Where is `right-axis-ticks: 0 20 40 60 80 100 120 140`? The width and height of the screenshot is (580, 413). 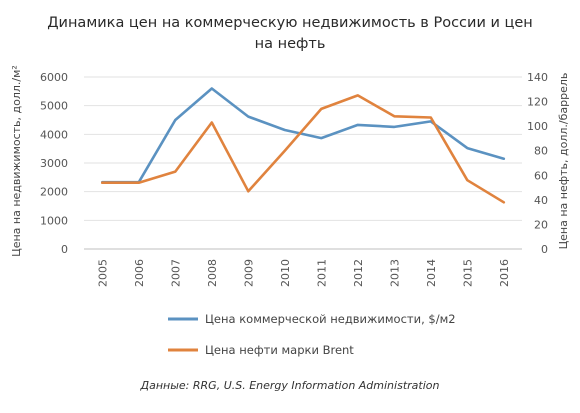
right-axis-ticks: 0 20 40 60 80 100 120 140 is located at coordinates (537, 163).